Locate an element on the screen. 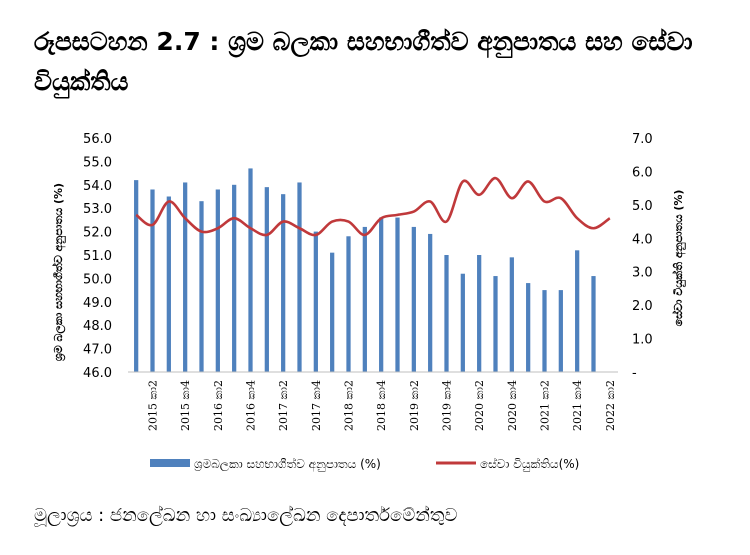 The width and height of the screenshot is (750, 555). x-tick-label: 2018 කා4 is located at coordinates (381, 405).